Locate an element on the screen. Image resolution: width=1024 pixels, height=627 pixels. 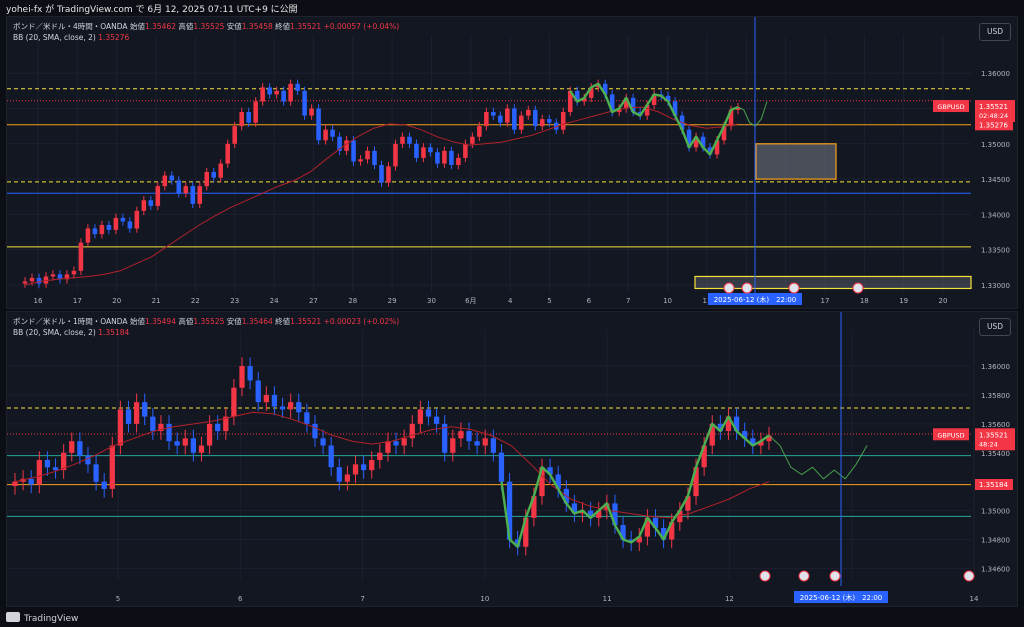
legend-close-label: 終値 is located at coordinates (283, 321).